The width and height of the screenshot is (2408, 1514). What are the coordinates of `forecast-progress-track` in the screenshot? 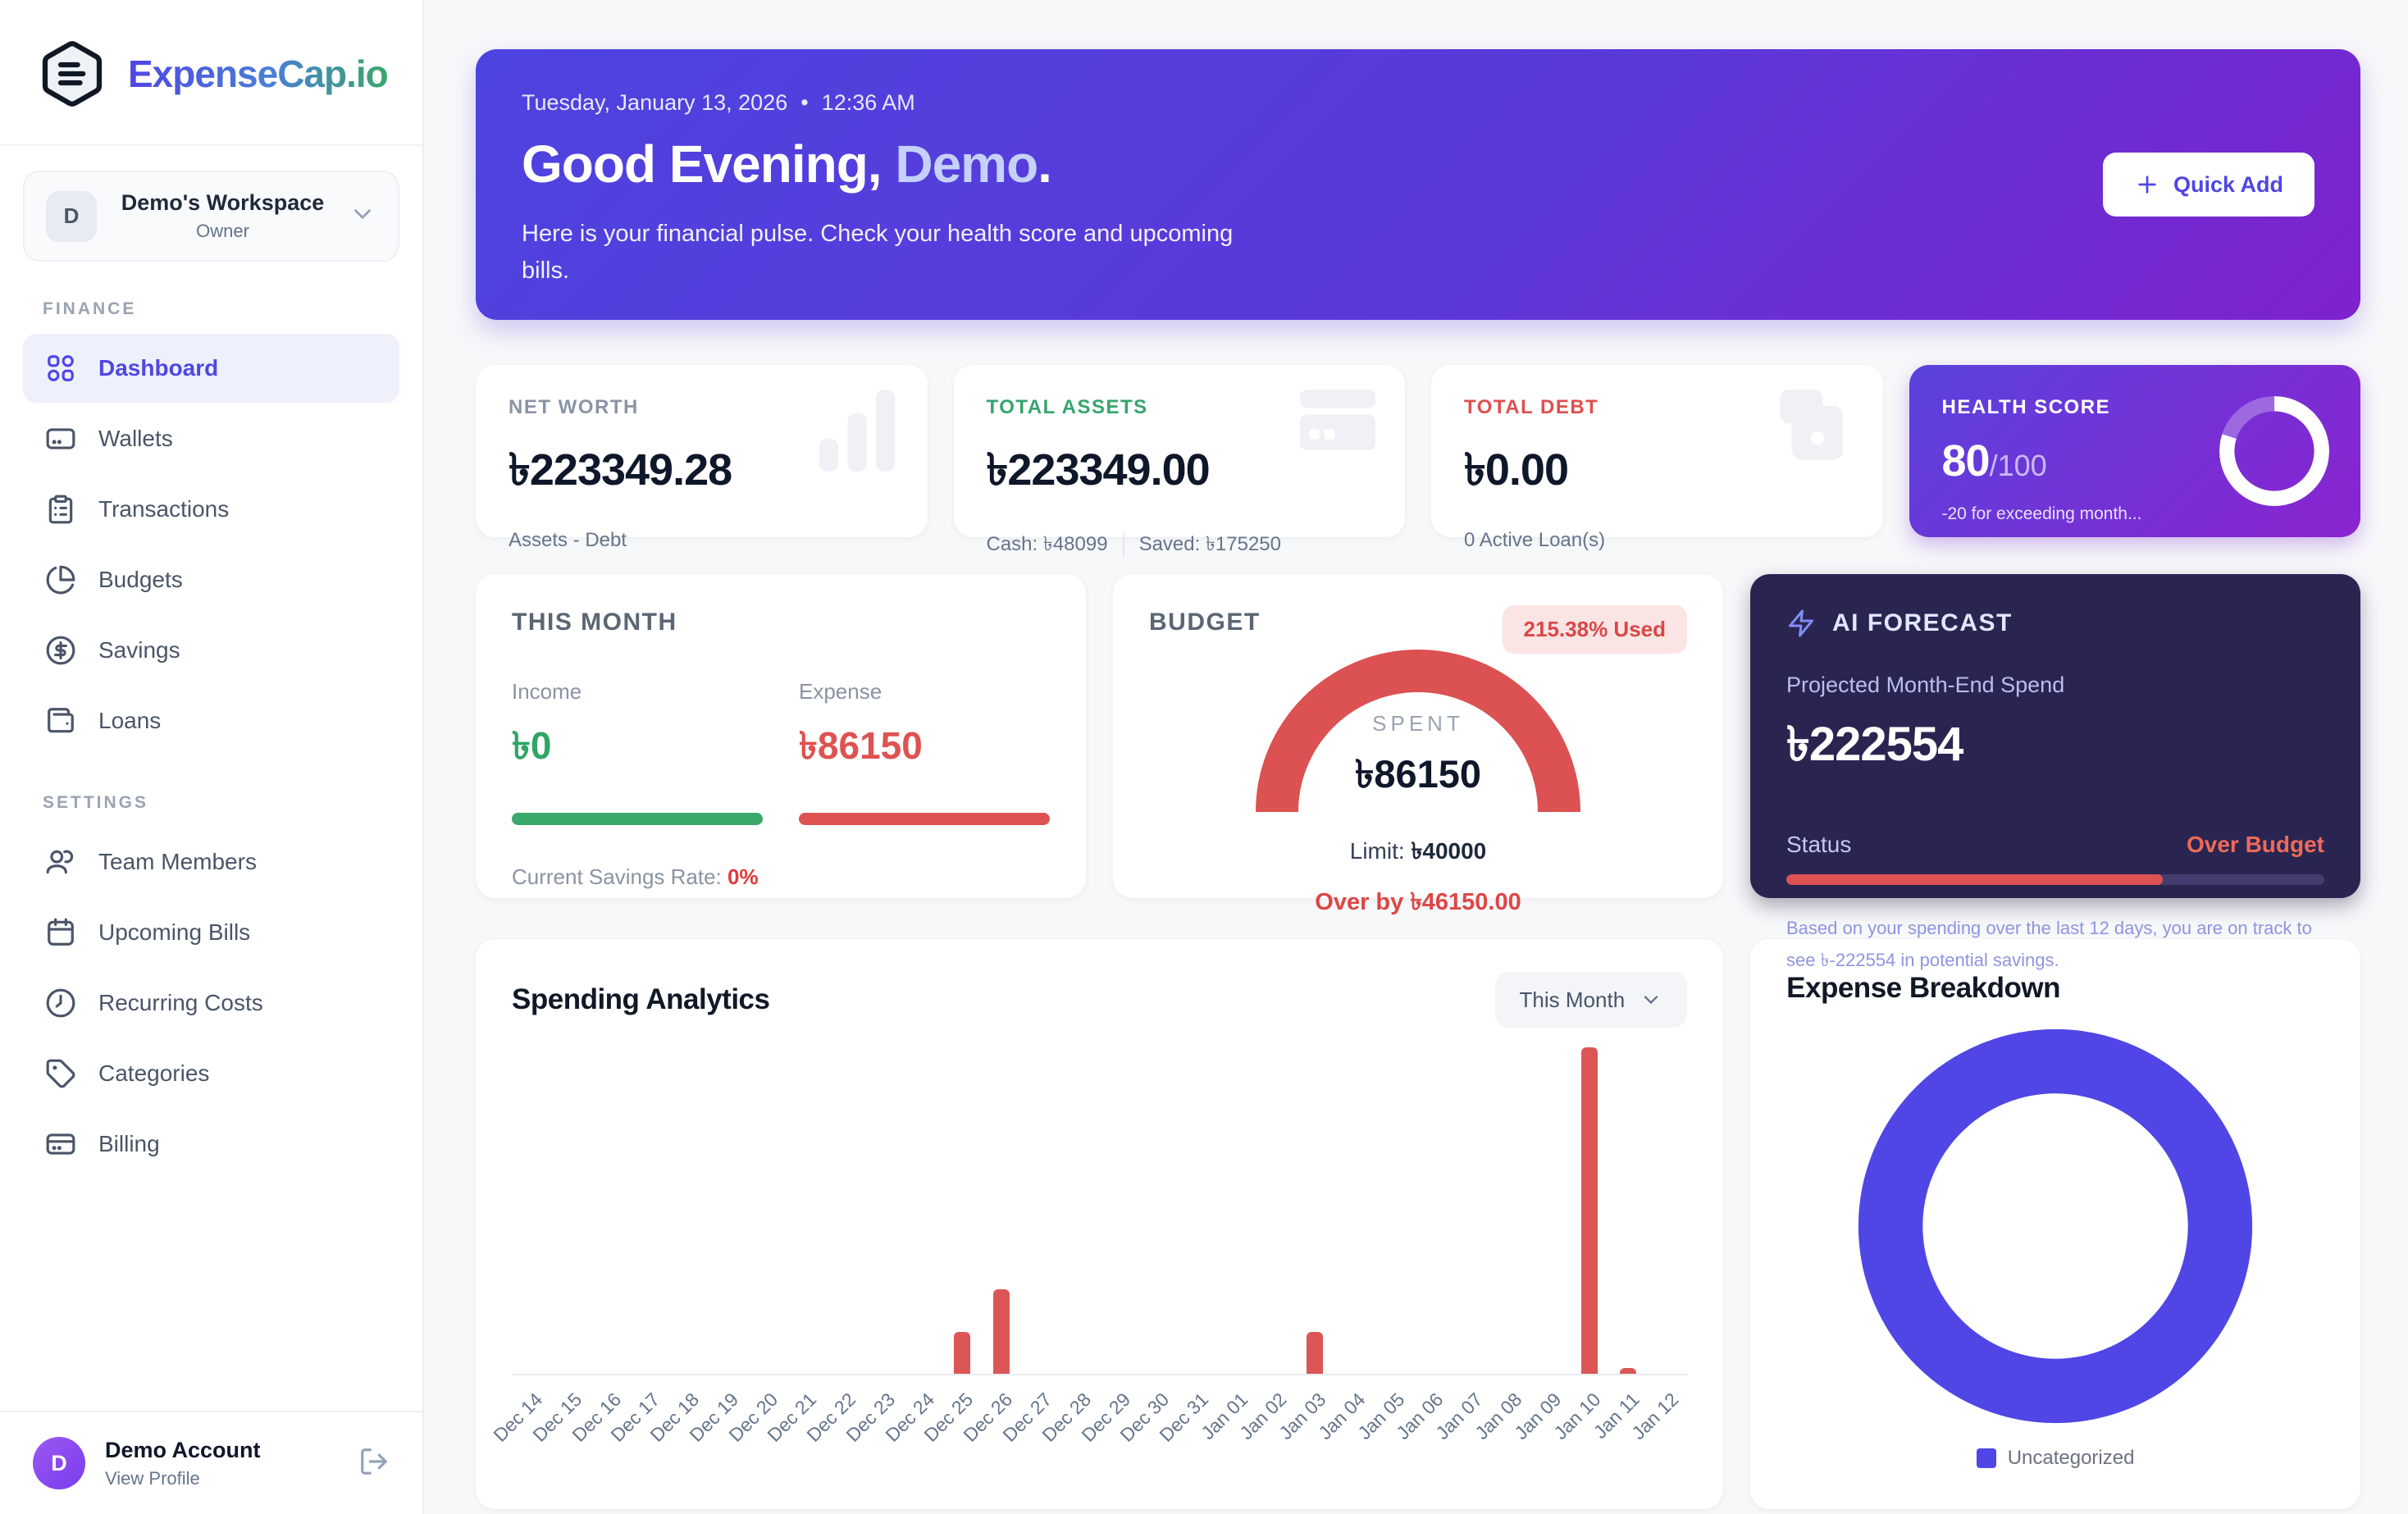 It's located at (2055, 879).